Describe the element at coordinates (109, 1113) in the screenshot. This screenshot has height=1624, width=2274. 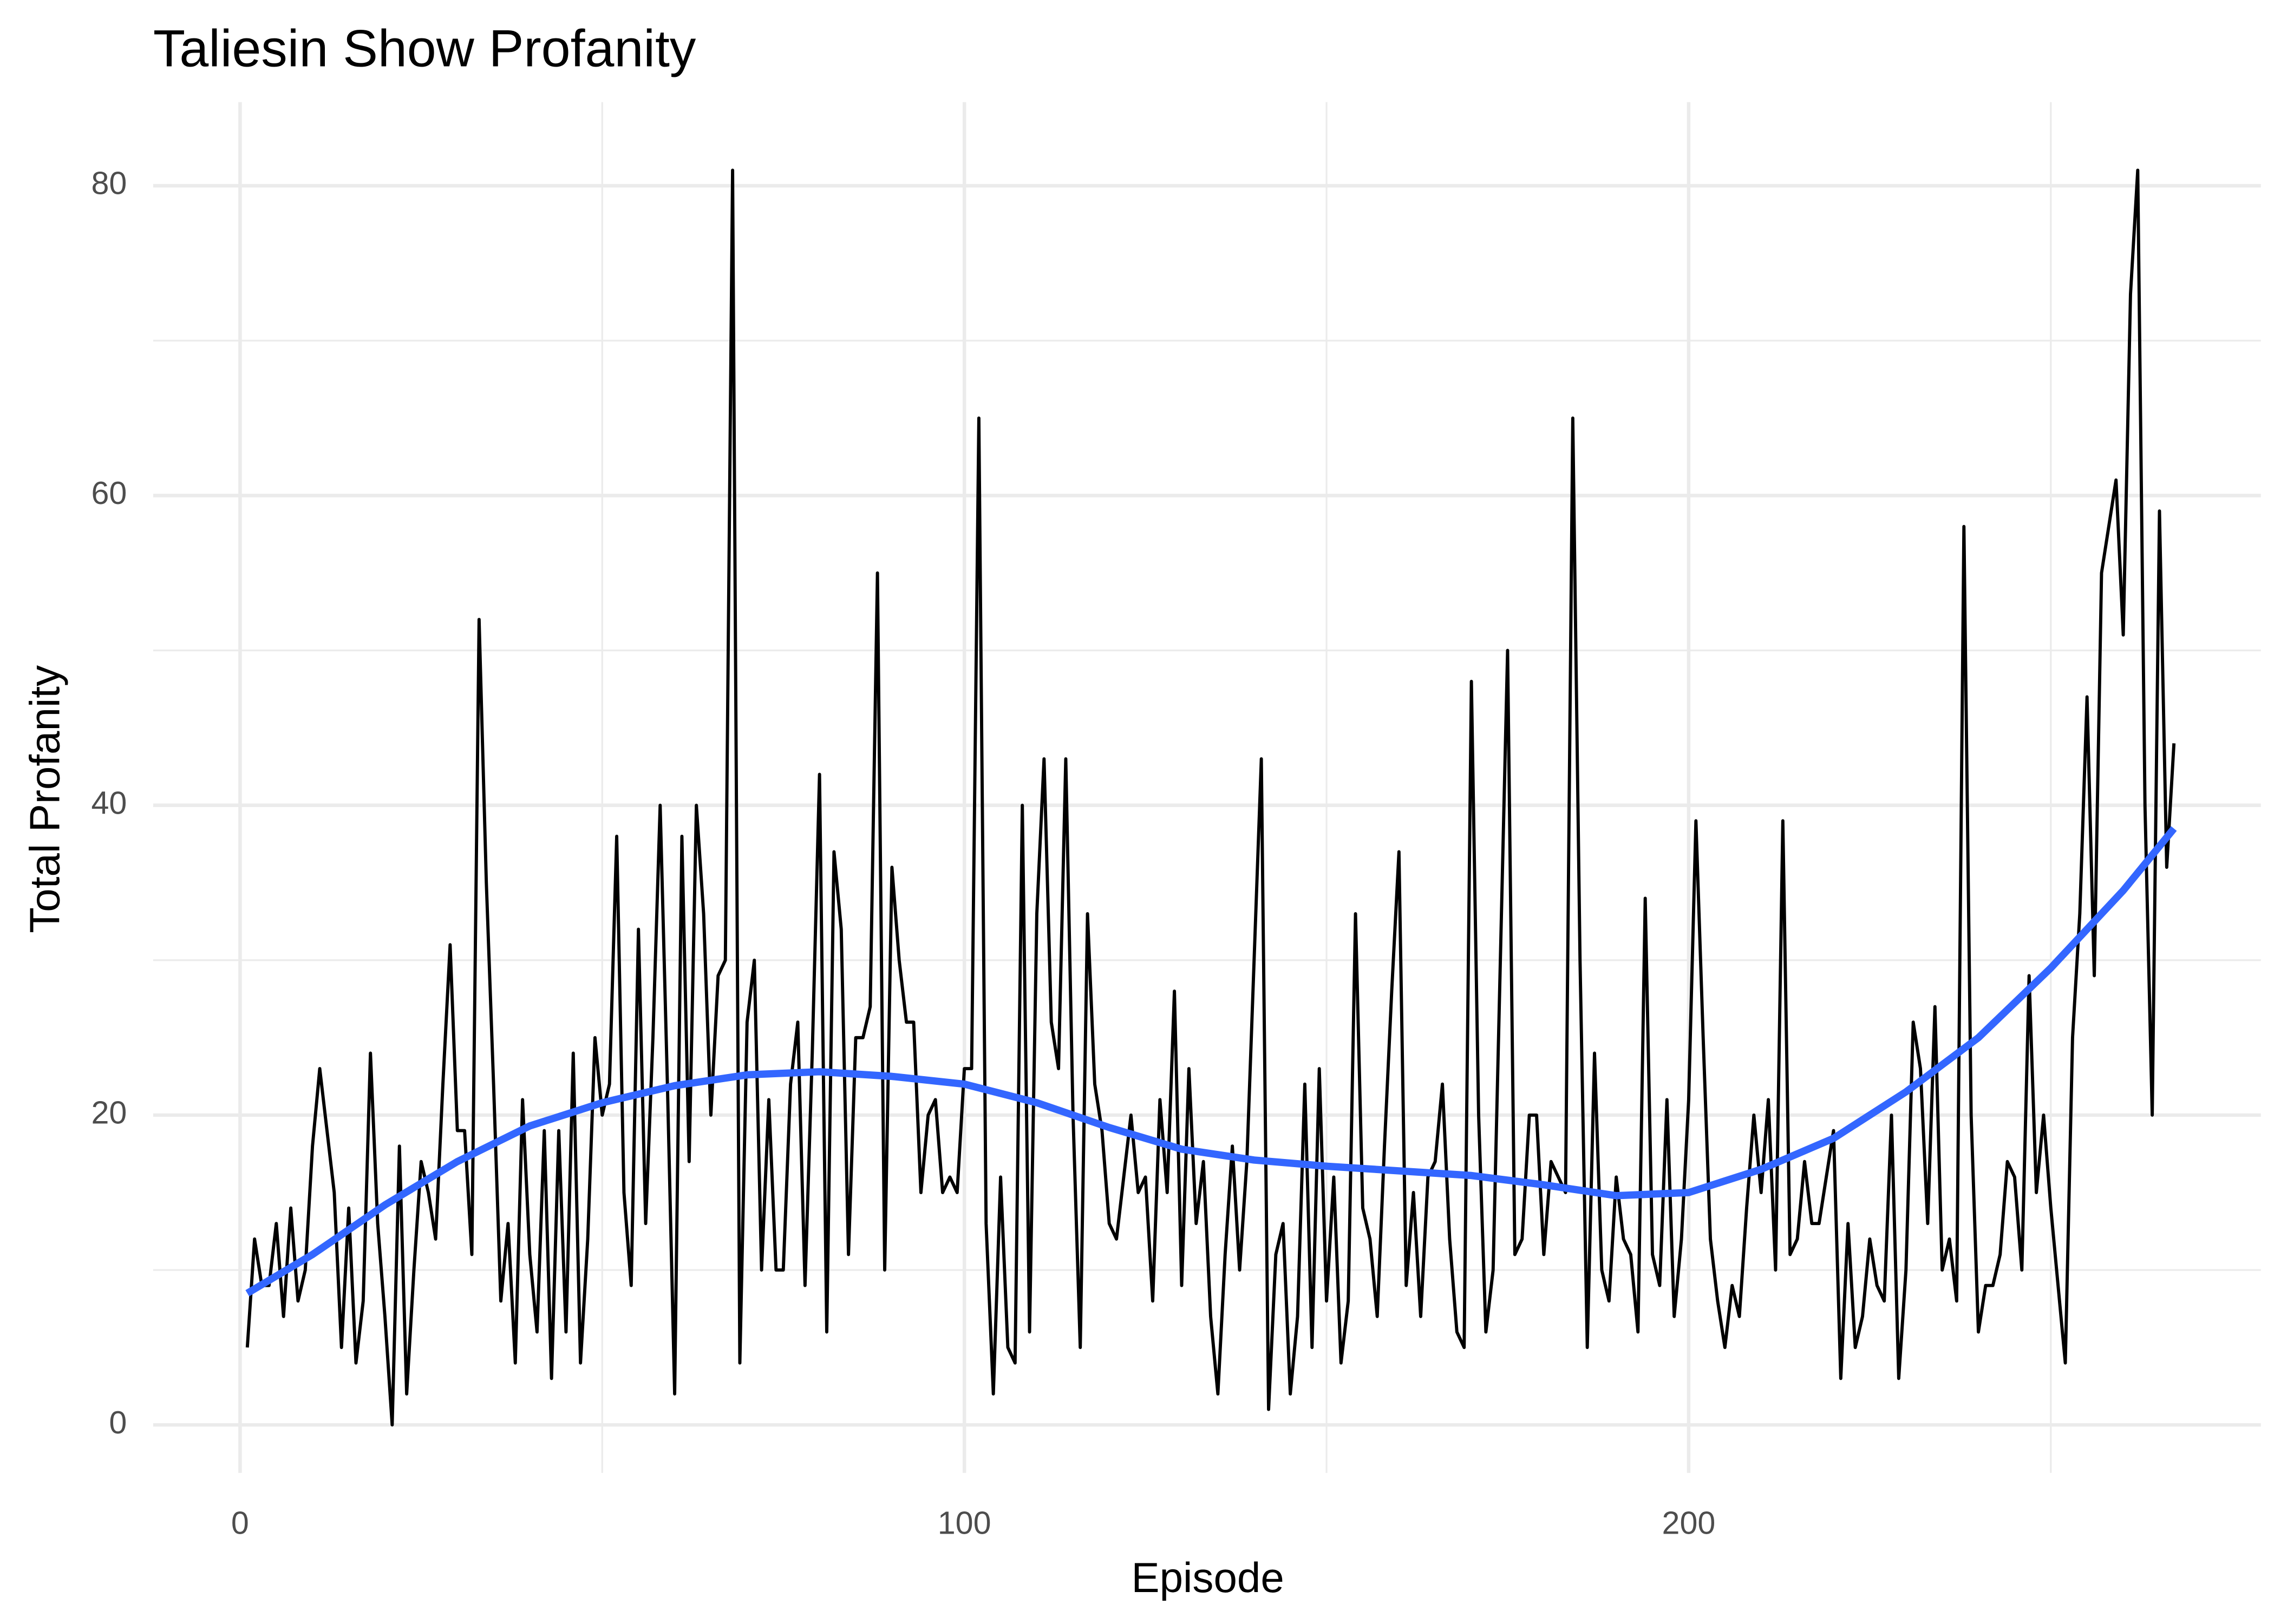
I see `y-tick-label: 20` at that location.